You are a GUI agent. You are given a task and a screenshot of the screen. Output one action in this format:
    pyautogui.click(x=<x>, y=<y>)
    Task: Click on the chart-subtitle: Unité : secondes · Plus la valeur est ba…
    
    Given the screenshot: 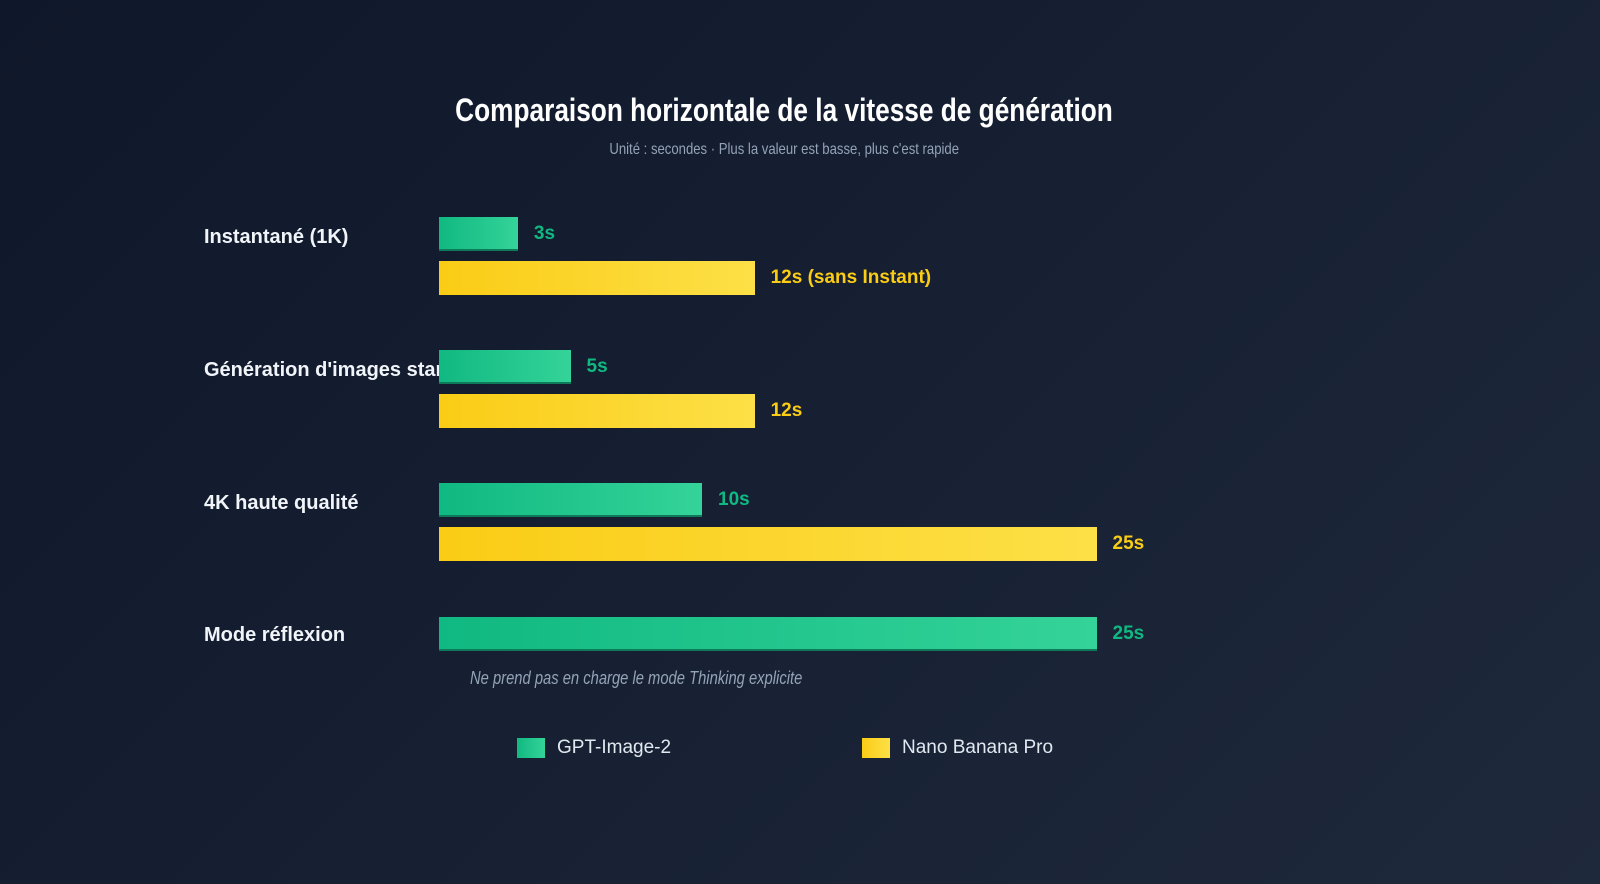 What is the action you would take?
    pyautogui.click(x=784, y=149)
    